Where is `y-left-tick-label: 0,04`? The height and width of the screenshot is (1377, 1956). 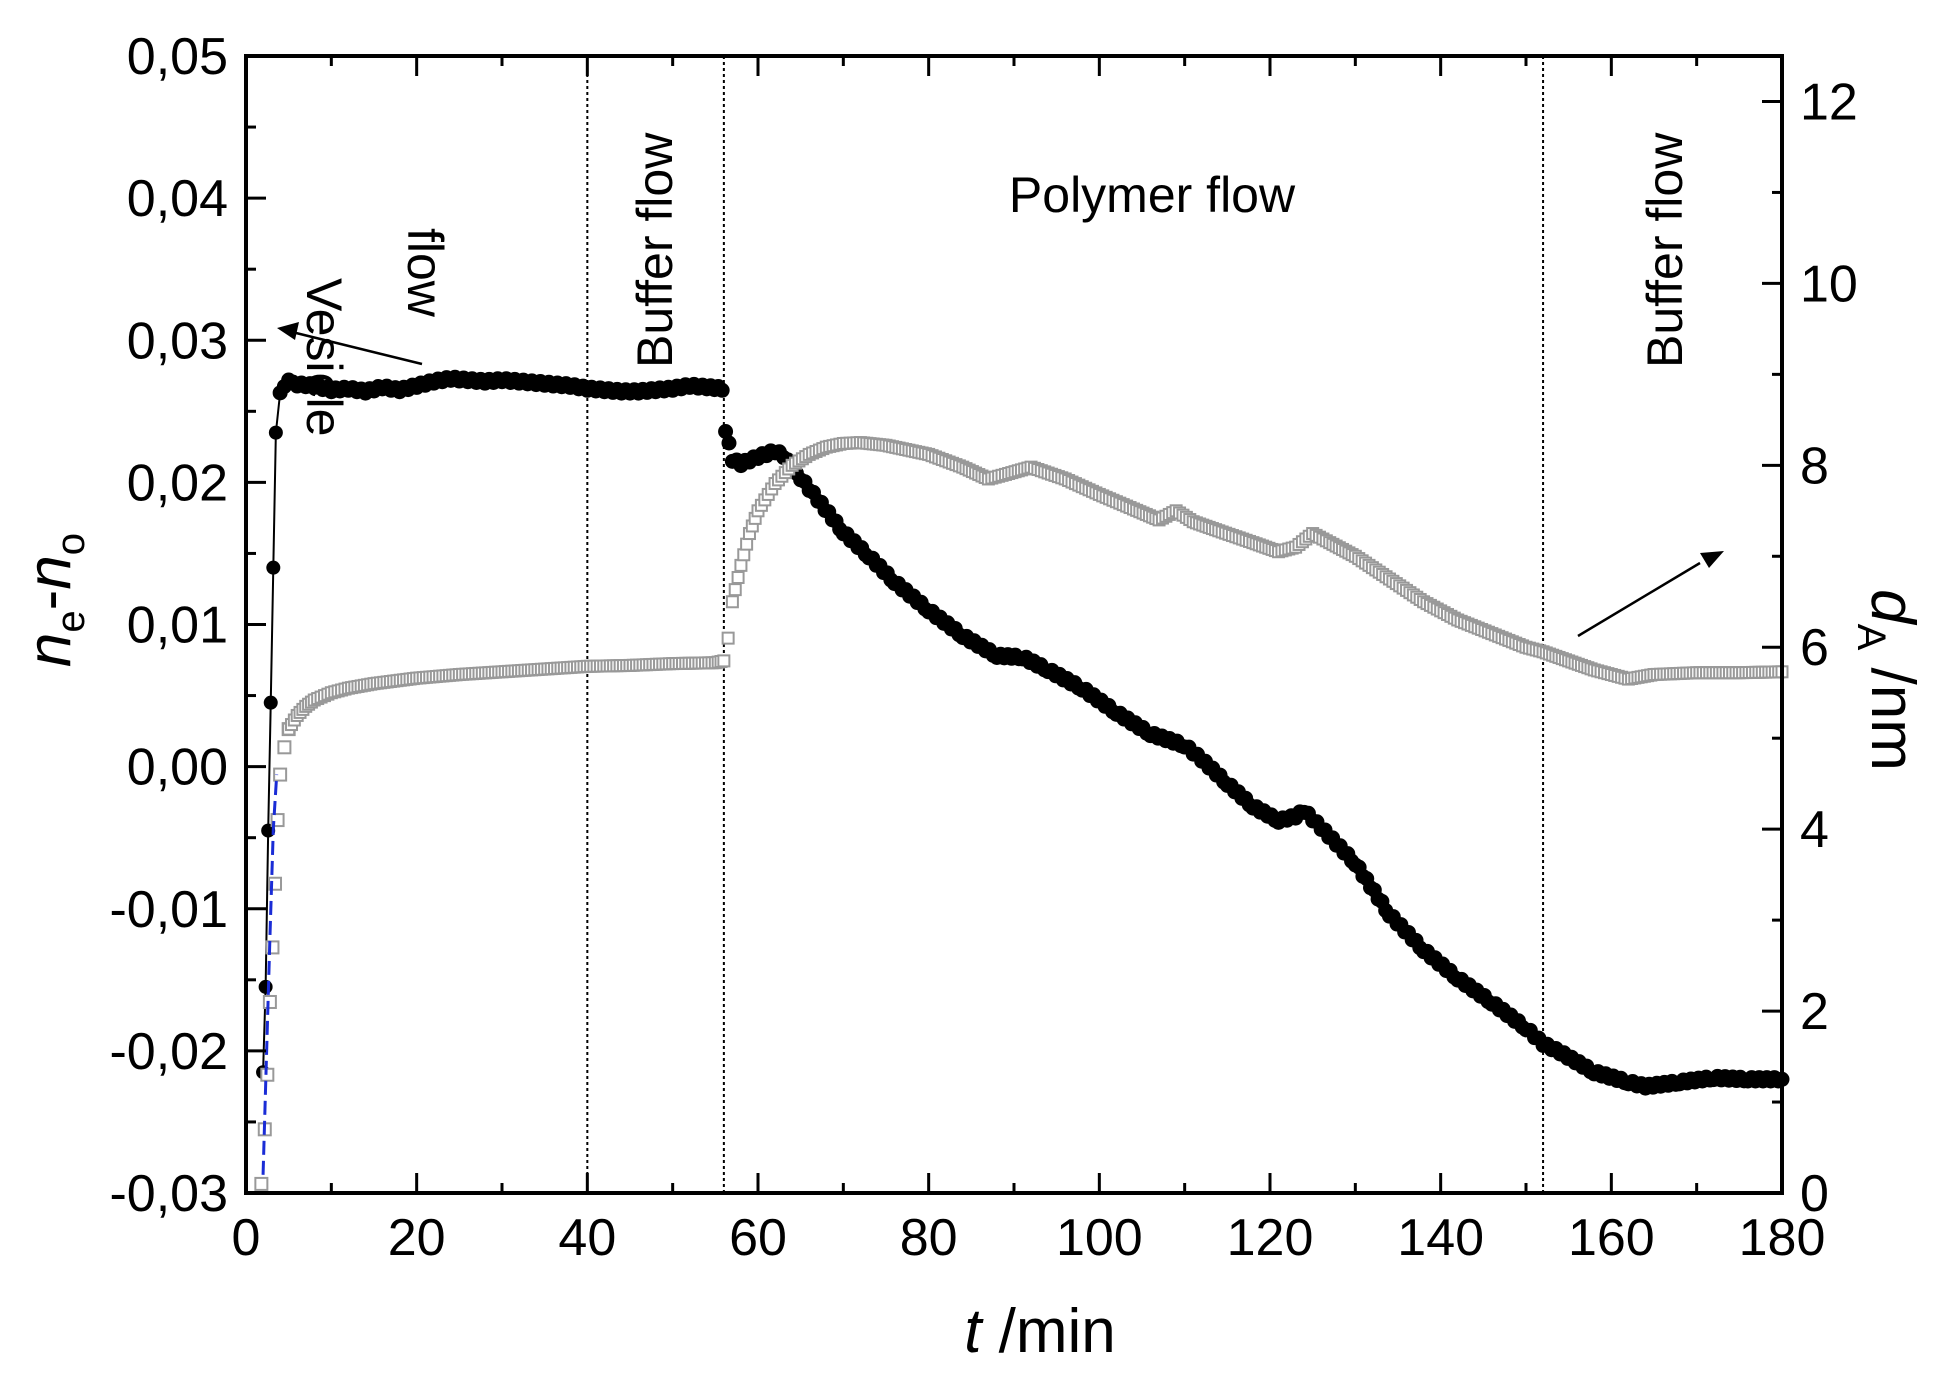 y-left-tick-label: 0,04 is located at coordinates (177, 199).